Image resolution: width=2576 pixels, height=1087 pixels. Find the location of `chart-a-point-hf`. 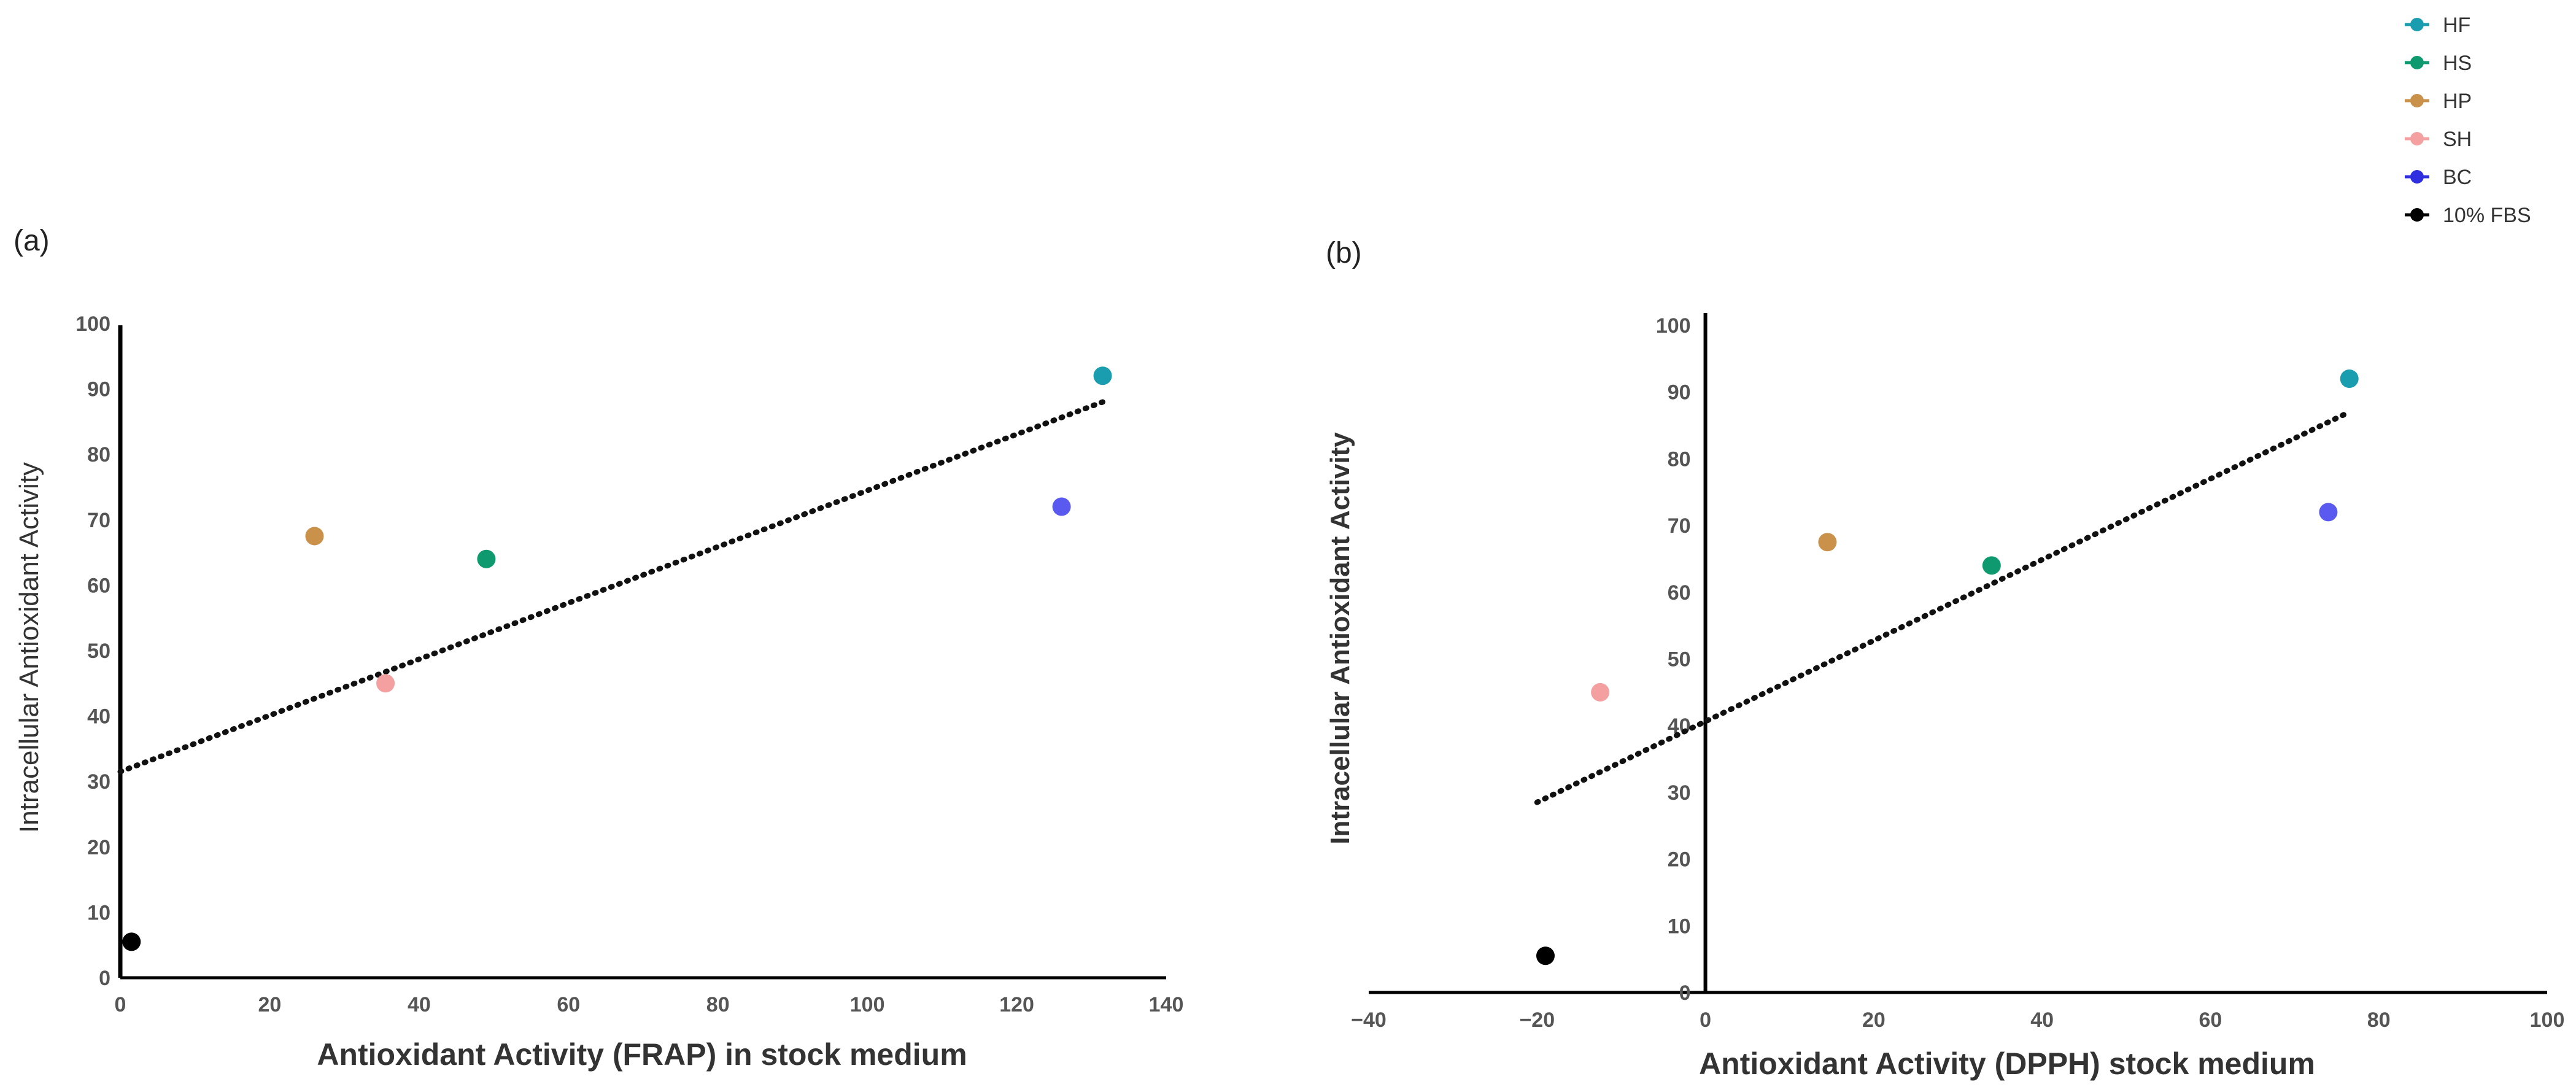

chart-a-point-hf is located at coordinates (1102, 375).